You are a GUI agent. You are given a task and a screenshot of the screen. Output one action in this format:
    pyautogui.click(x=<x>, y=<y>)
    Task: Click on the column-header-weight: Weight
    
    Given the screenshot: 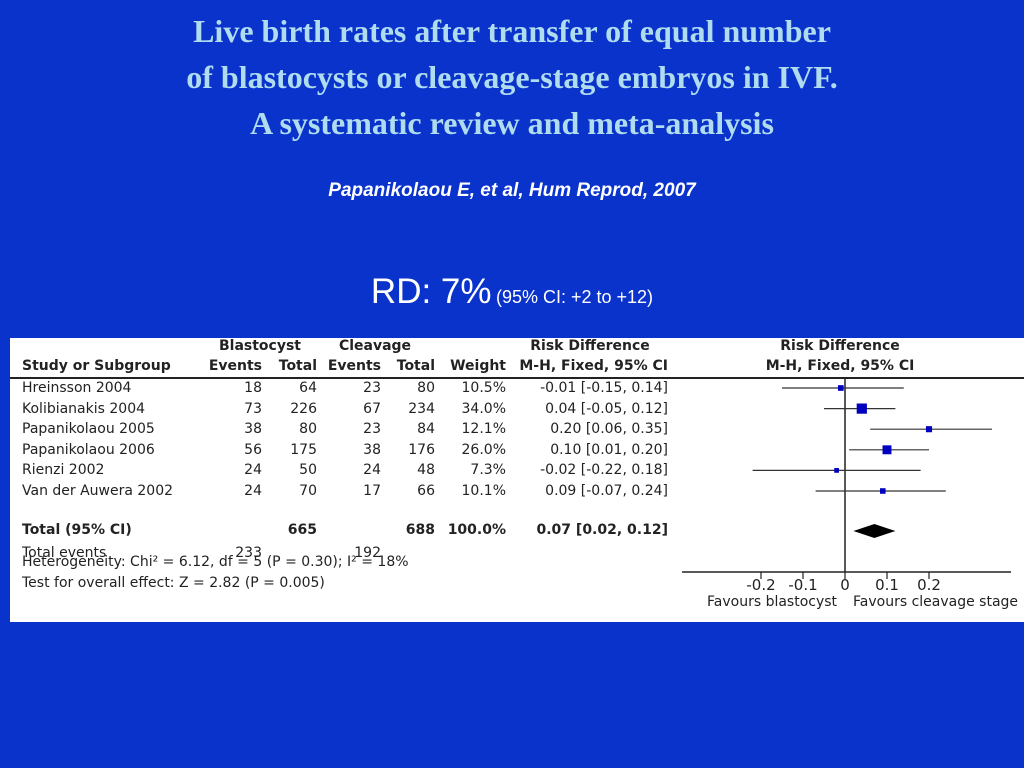 What is the action you would take?
    pyautogui.click(x=478, y=366)
    